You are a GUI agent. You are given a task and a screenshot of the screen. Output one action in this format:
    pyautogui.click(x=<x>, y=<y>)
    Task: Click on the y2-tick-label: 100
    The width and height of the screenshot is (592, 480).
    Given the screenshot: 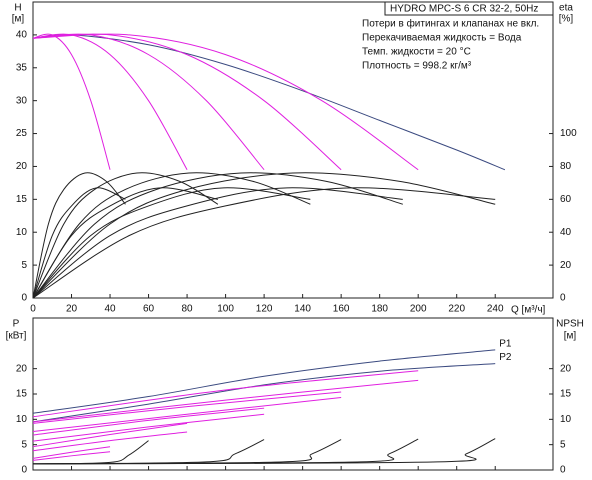 What is the action you would take?
    pyautogui.click(x=568, y=133)
    